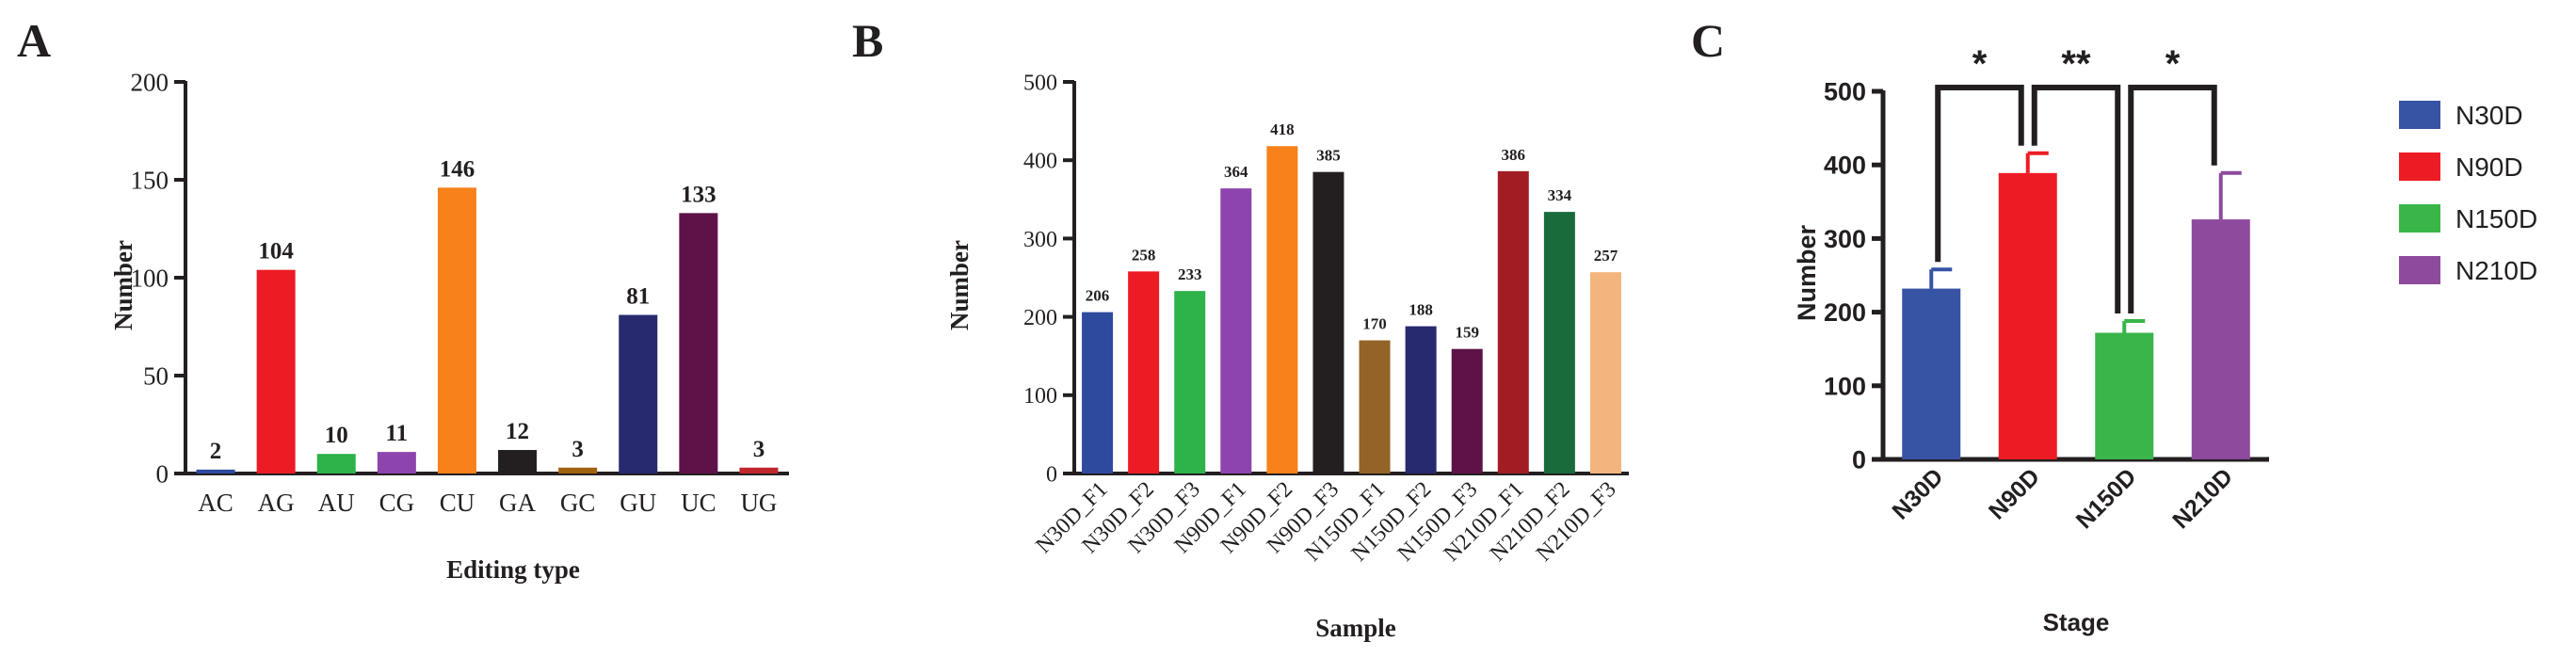  What do you see at coordinates (216, 451) in the screenshot?
I see `panel-a-data-label: 2` at bounding box center [216, 451].